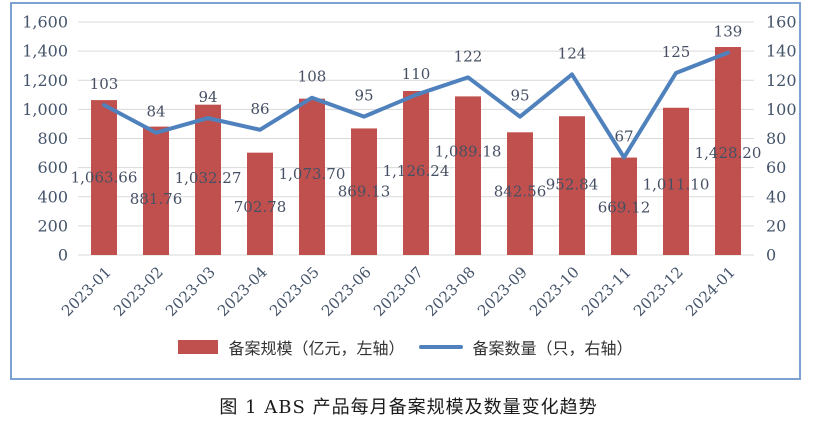  What do you see at coordinates (776, 138) in the screenshot?
I see `right-axis-tick-label: 80` at bounding box center [776, 138].